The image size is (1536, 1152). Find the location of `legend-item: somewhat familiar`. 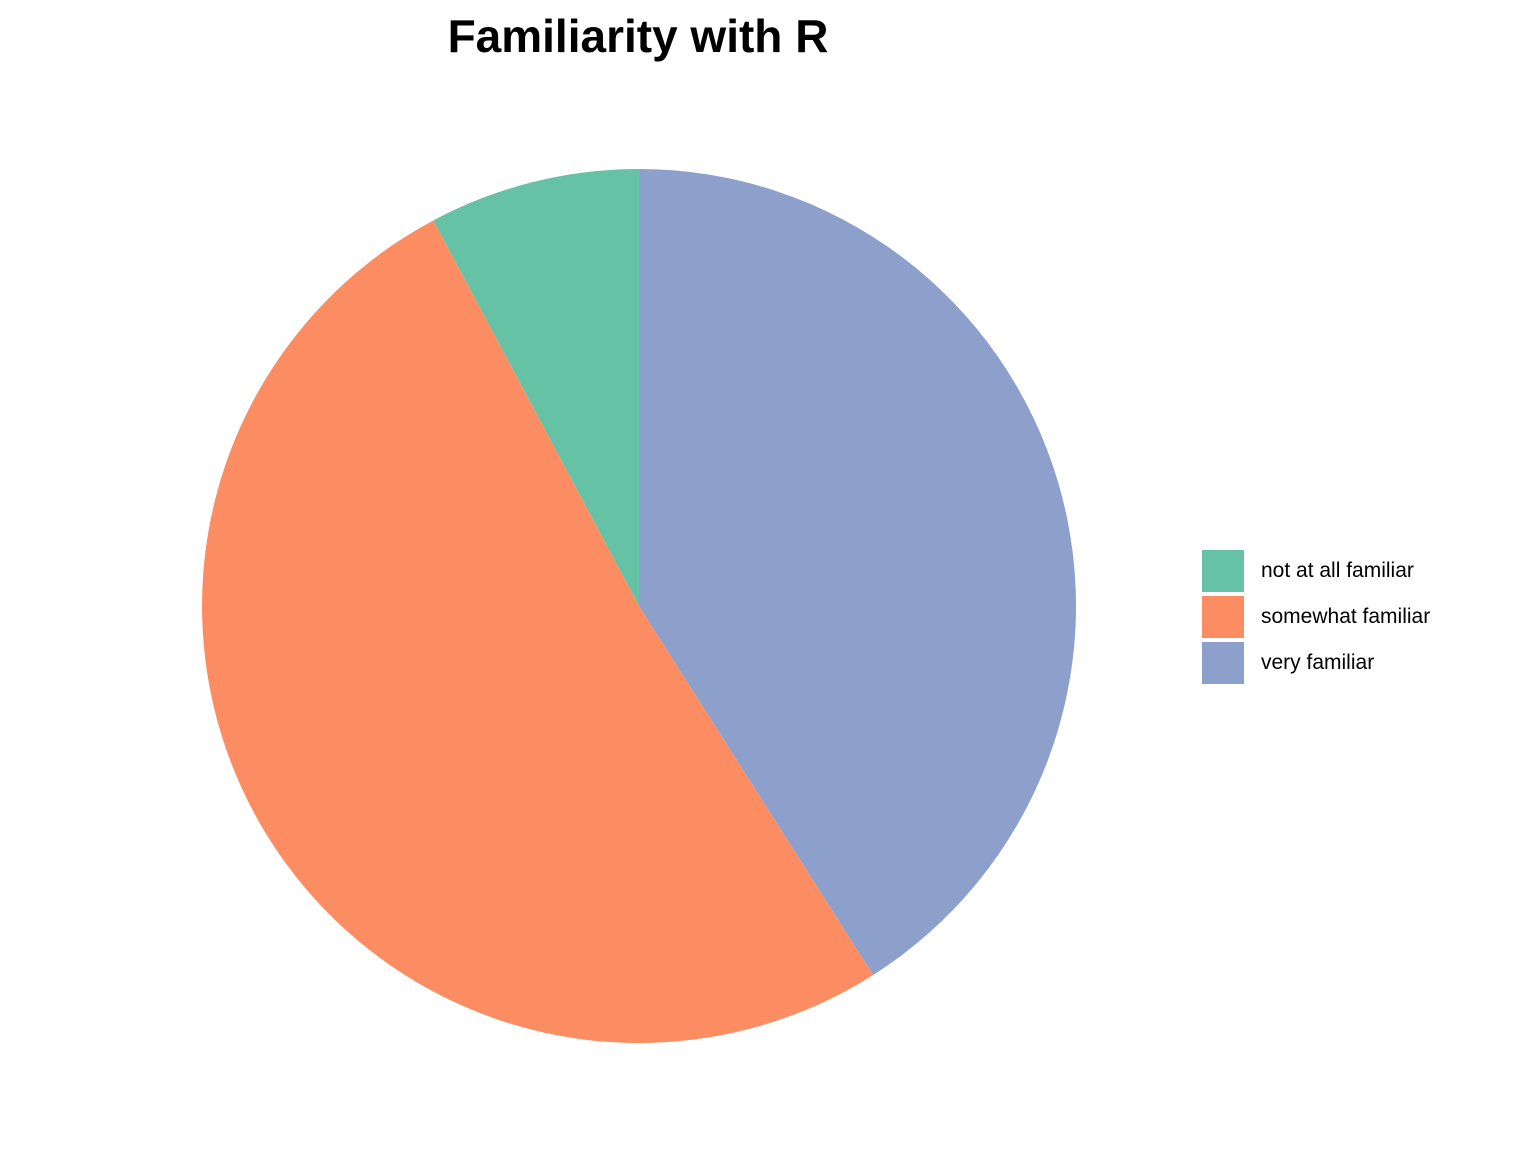

legend-item: somewhat familiar is located at coordinates (1316, 617).